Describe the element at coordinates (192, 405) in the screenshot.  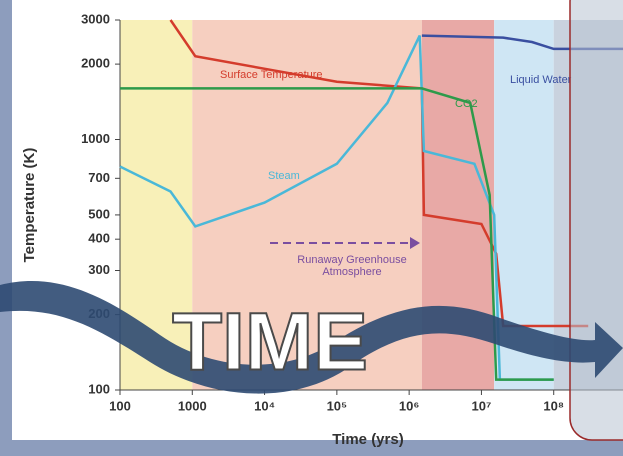
I see `x-tick-label: 1000` at that location.